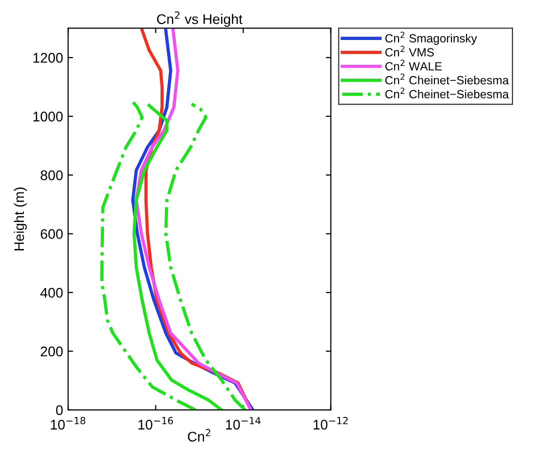 The height and width of the screenshot is (455, 545). Describe the element at coordinates (431, 38) in the screenshot. I see `legend-label: Cn$^{2}$ Smagorinsky` at that location.